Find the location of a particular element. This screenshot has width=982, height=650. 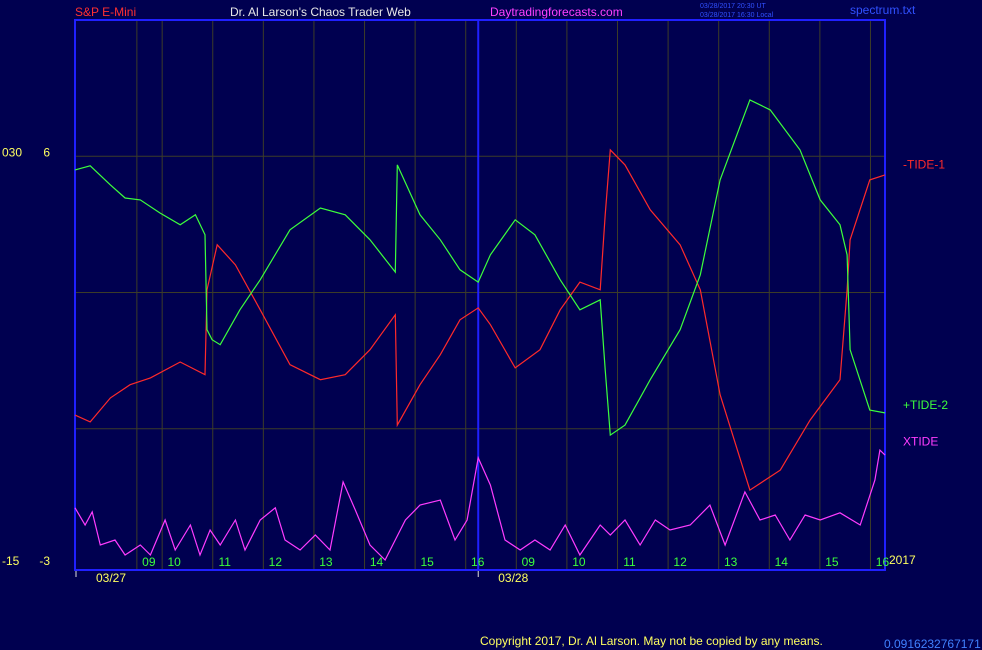

website: Daytradingforecasts.com is located at coordinates (556, 12).